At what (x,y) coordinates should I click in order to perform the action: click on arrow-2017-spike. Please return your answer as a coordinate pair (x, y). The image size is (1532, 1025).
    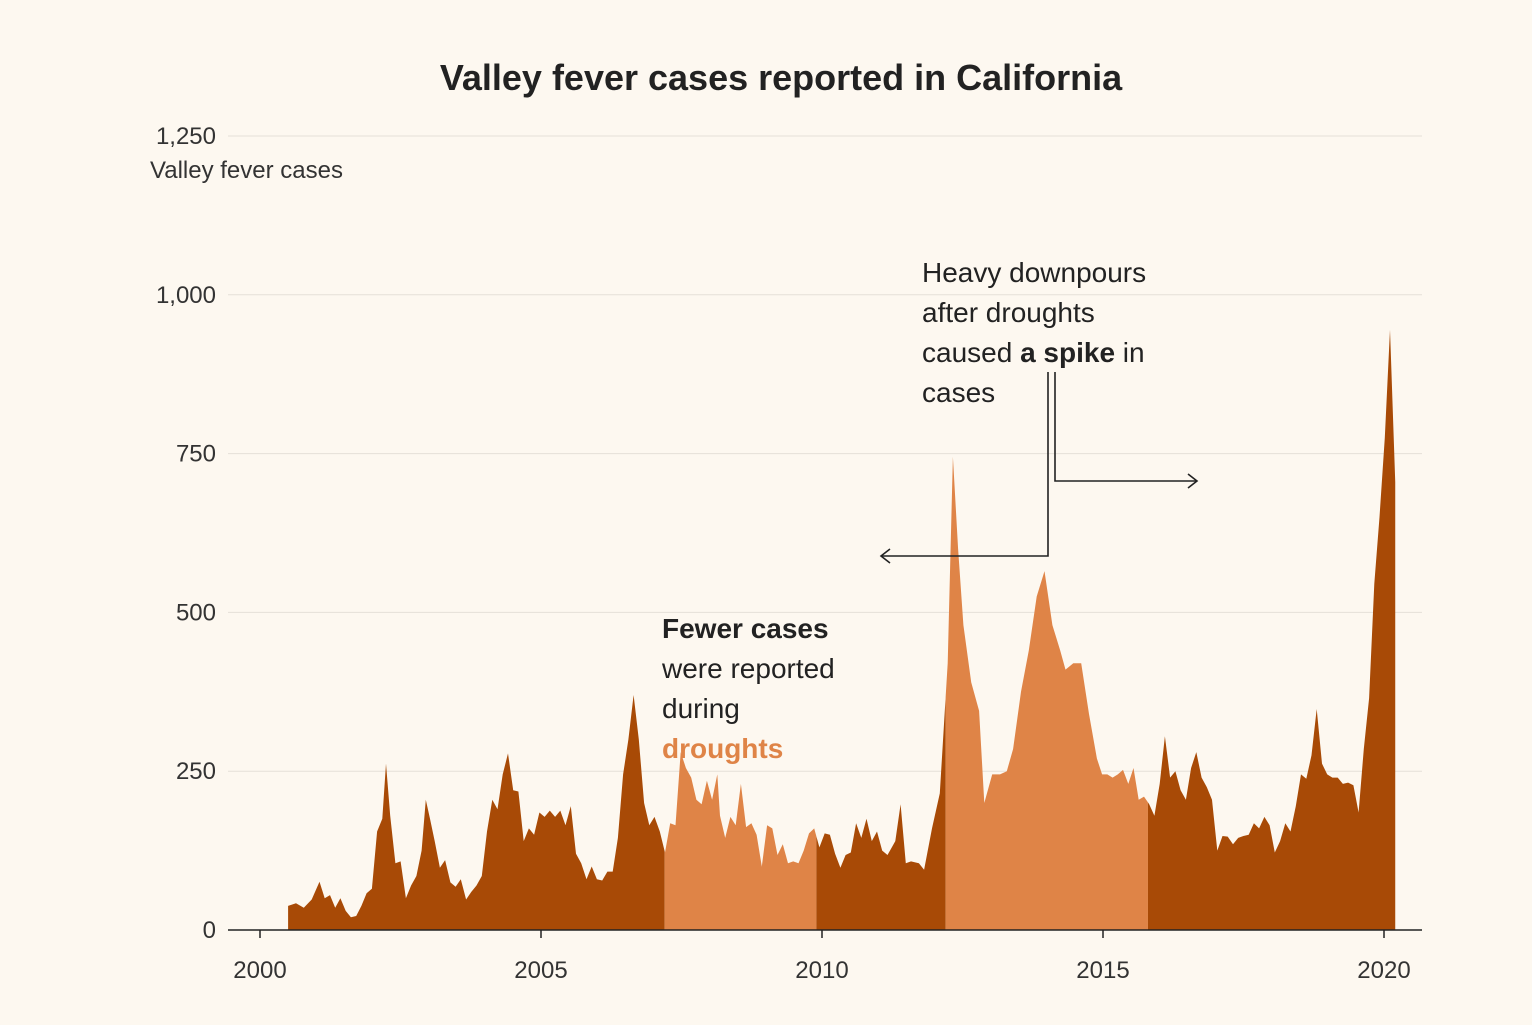
    Looking at the image, I should click on (1125, 427).